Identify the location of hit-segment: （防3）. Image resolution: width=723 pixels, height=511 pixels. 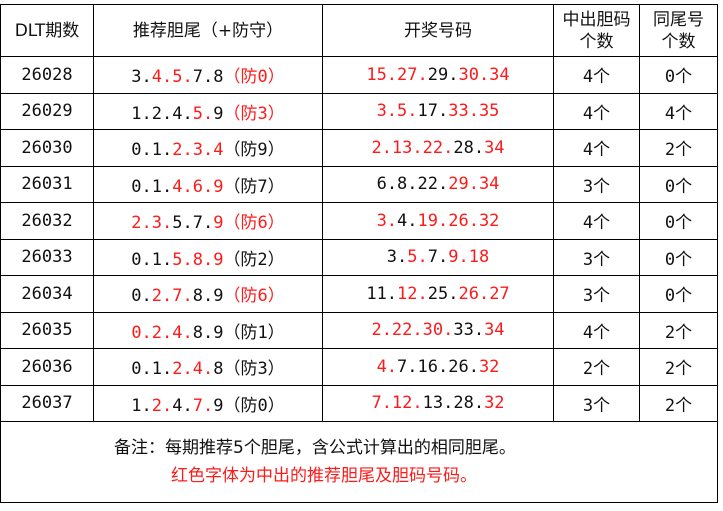
(254, 113).